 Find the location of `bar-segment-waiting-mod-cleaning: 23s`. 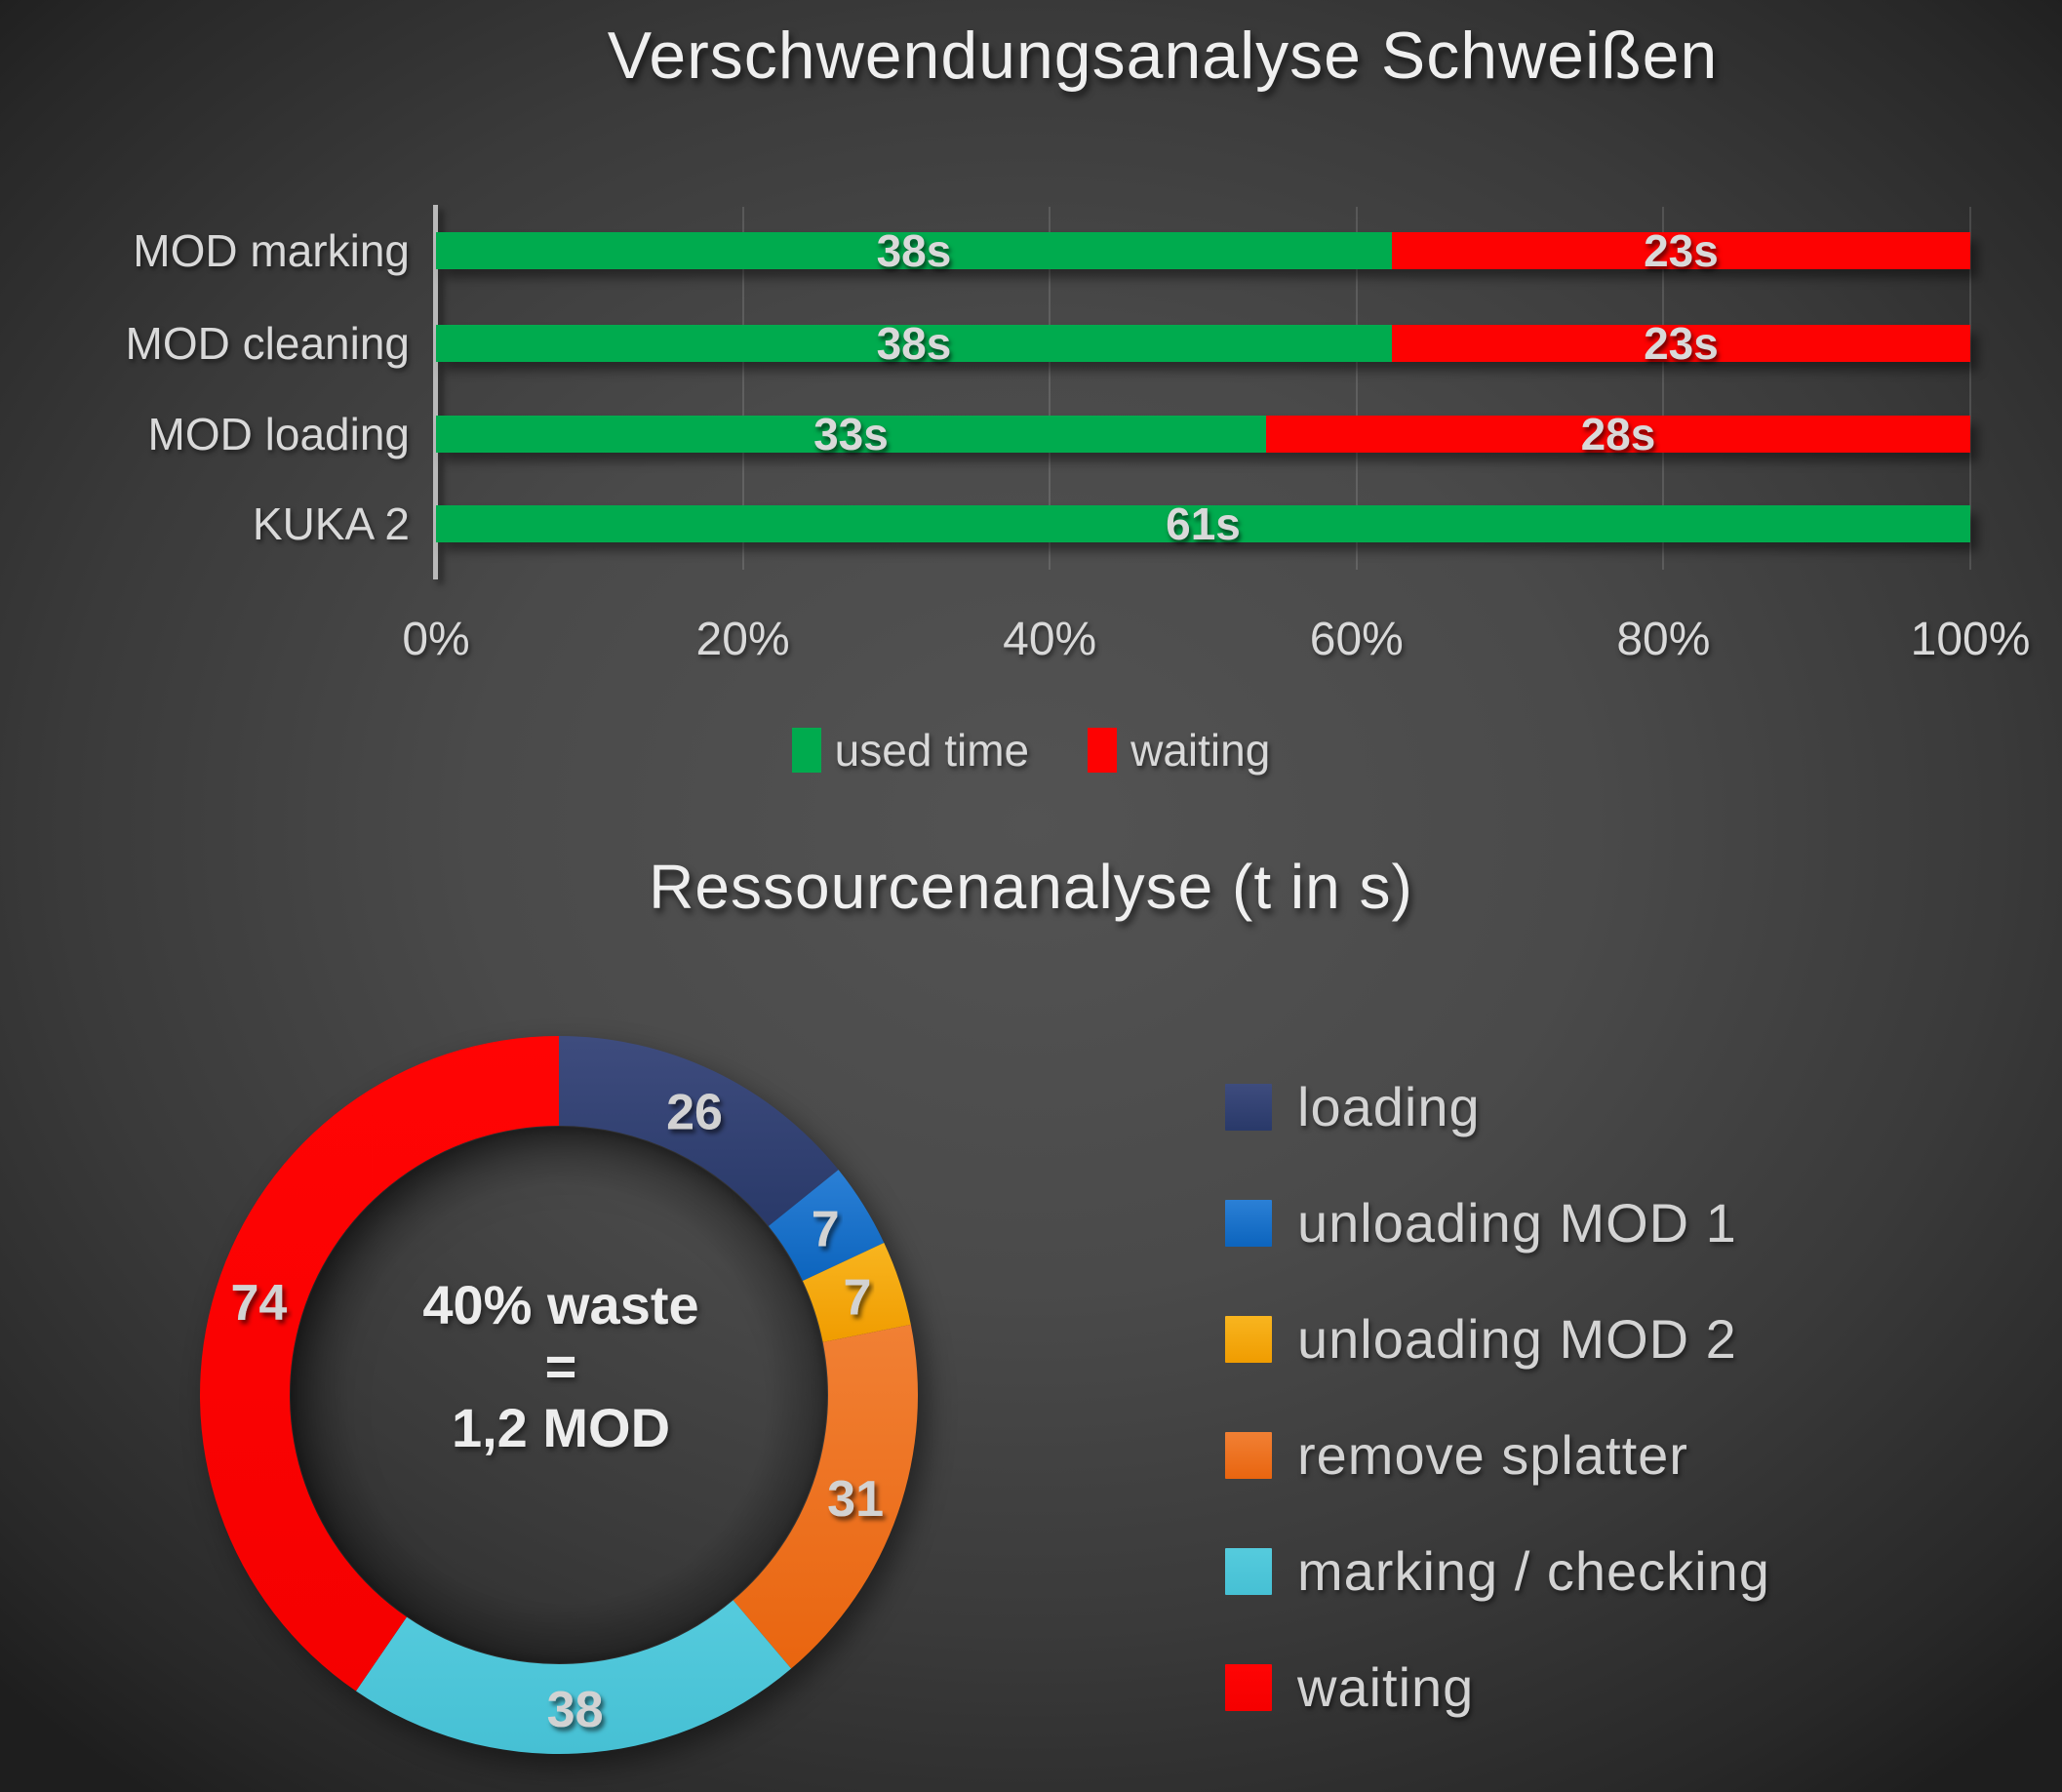

bar-segment-waiting-mod-cleaning: 23s is located at coordinates (1681, 344).